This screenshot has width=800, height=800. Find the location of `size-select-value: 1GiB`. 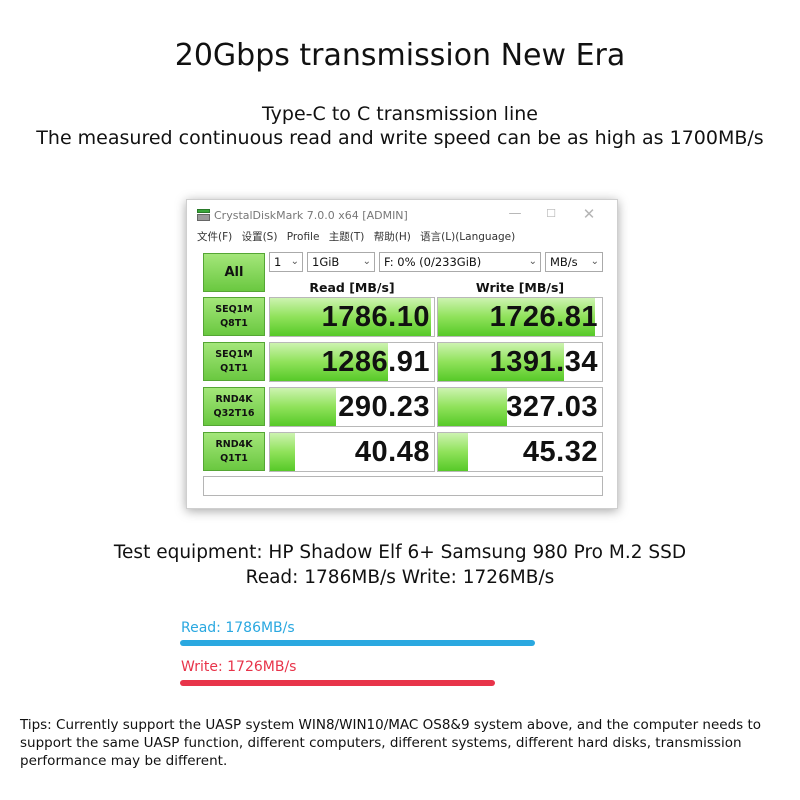

size-select-value: 1GiB is located at coordinates (326, 262).